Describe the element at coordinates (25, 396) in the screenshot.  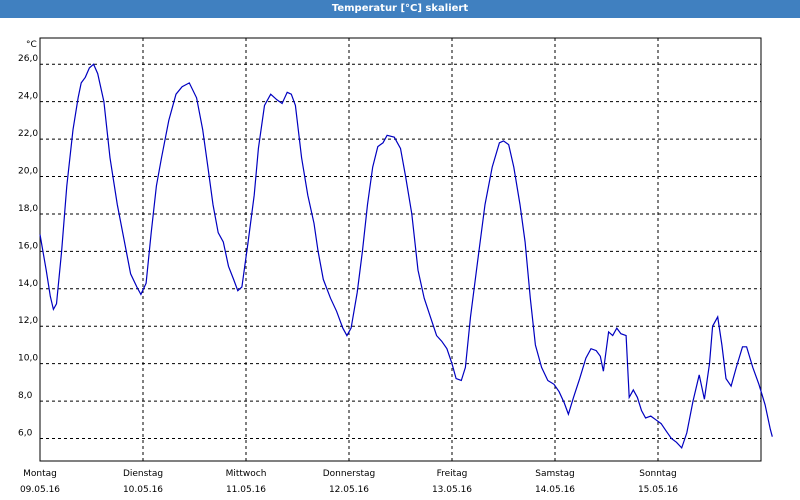
I see `y-tick-label: 8,0` at that location.